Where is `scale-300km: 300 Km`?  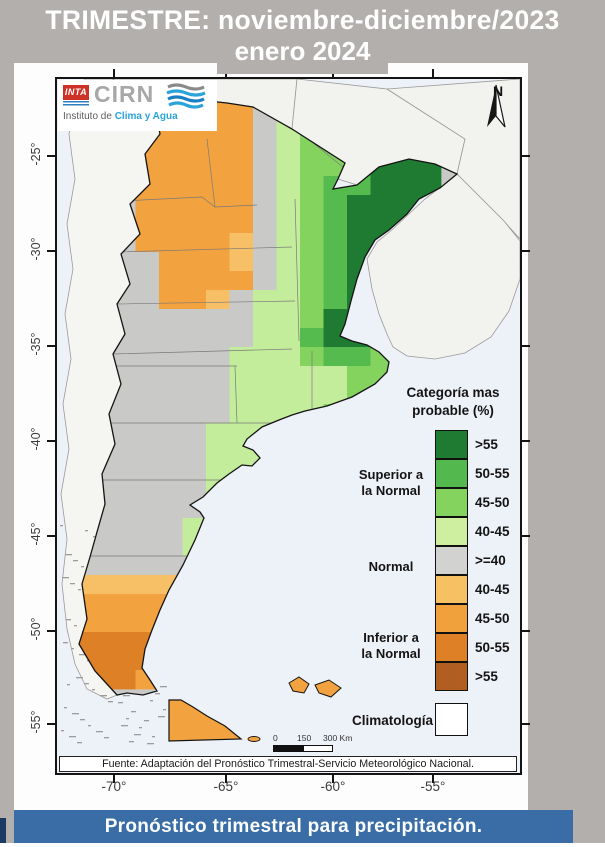 scale-300km: 300 Km is located at coordinates (338, 738).